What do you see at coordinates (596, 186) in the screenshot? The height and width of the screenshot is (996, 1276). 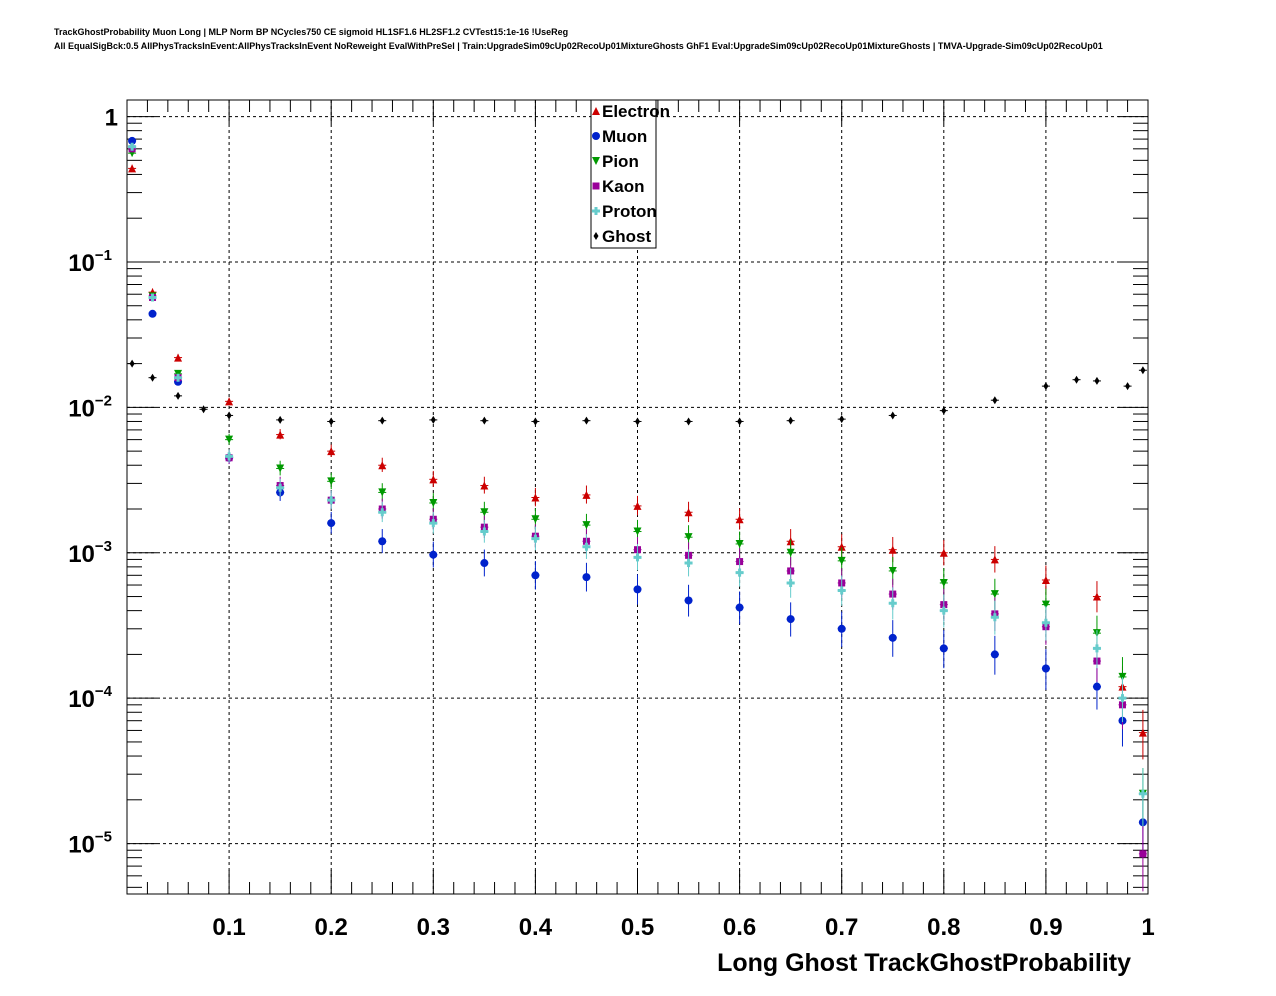 I see `legend-marker-kaon` at bounding box center [596, 186].